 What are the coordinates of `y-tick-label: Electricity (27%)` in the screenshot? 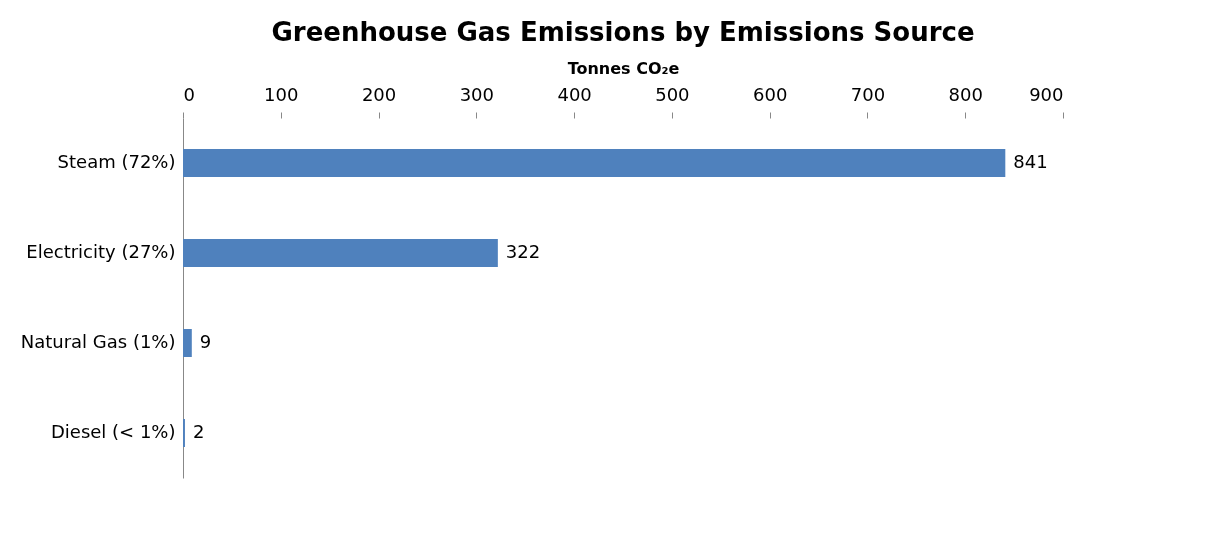 It's located at (101, 251).